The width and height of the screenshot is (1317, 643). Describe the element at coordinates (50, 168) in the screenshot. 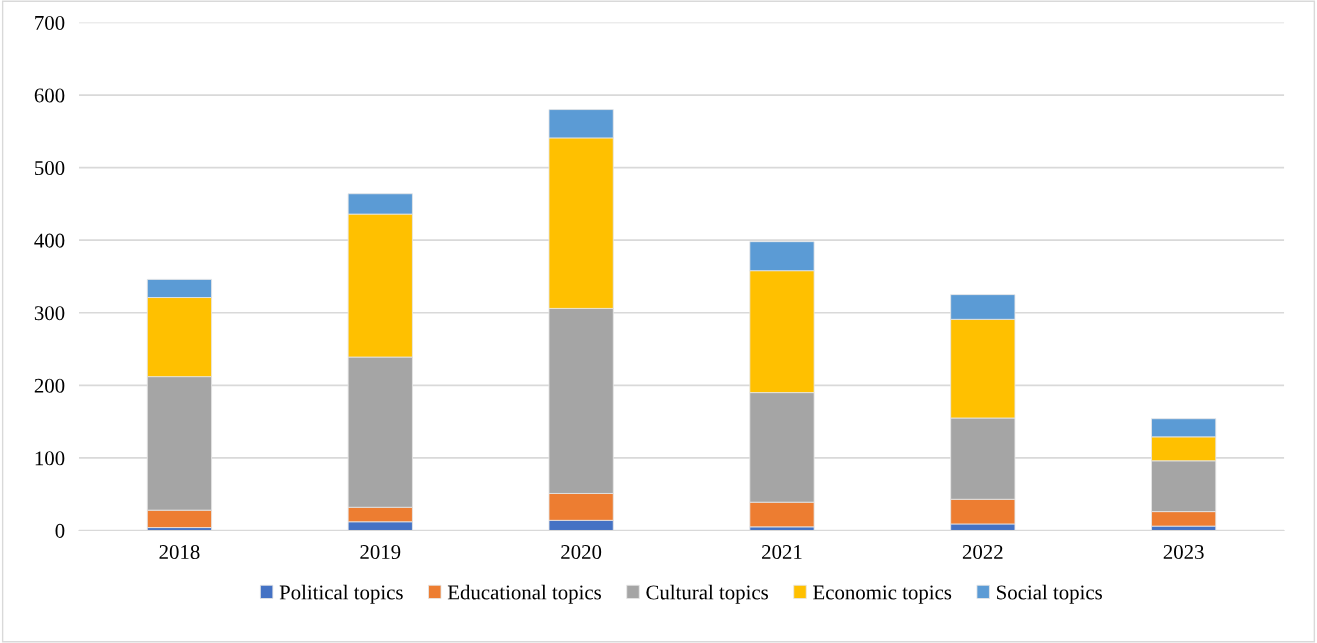

I see `y-tick-label: 500` at that location.